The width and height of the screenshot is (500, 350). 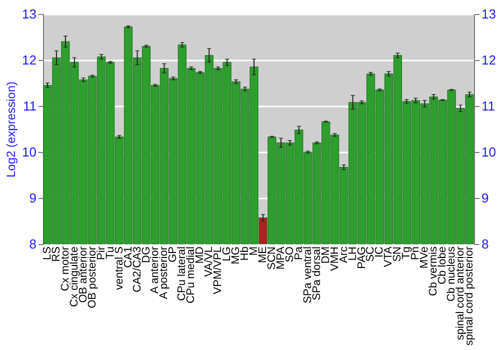 What do you see at coordinates (29, 14) in the screenshot?
I see `y-tick-label: 13` at bounding box center [29, 14].